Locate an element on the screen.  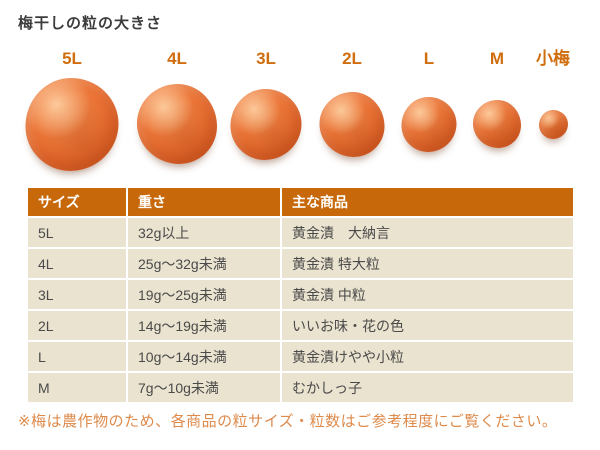
plum-size-label: M is located at coordinates (497, 58).